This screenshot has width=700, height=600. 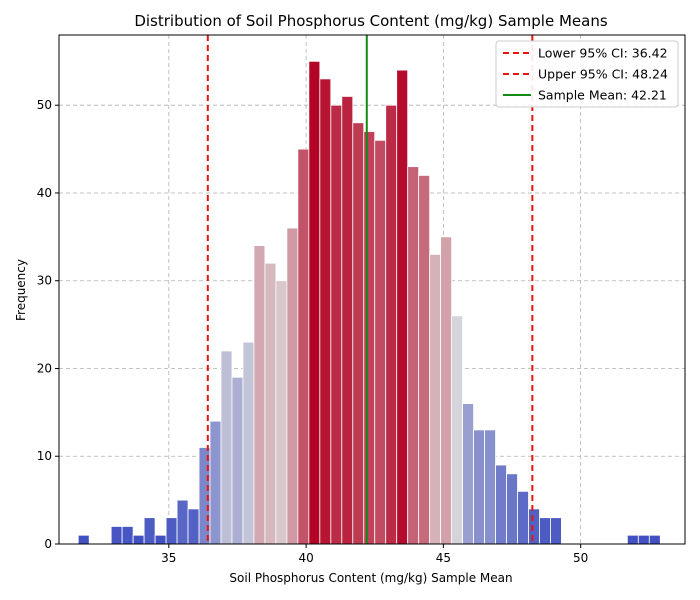 What do you see at coordinates (44, 193) in the screenshot?
I see `y-tick-label: 40` at bounding box center [44, 193].